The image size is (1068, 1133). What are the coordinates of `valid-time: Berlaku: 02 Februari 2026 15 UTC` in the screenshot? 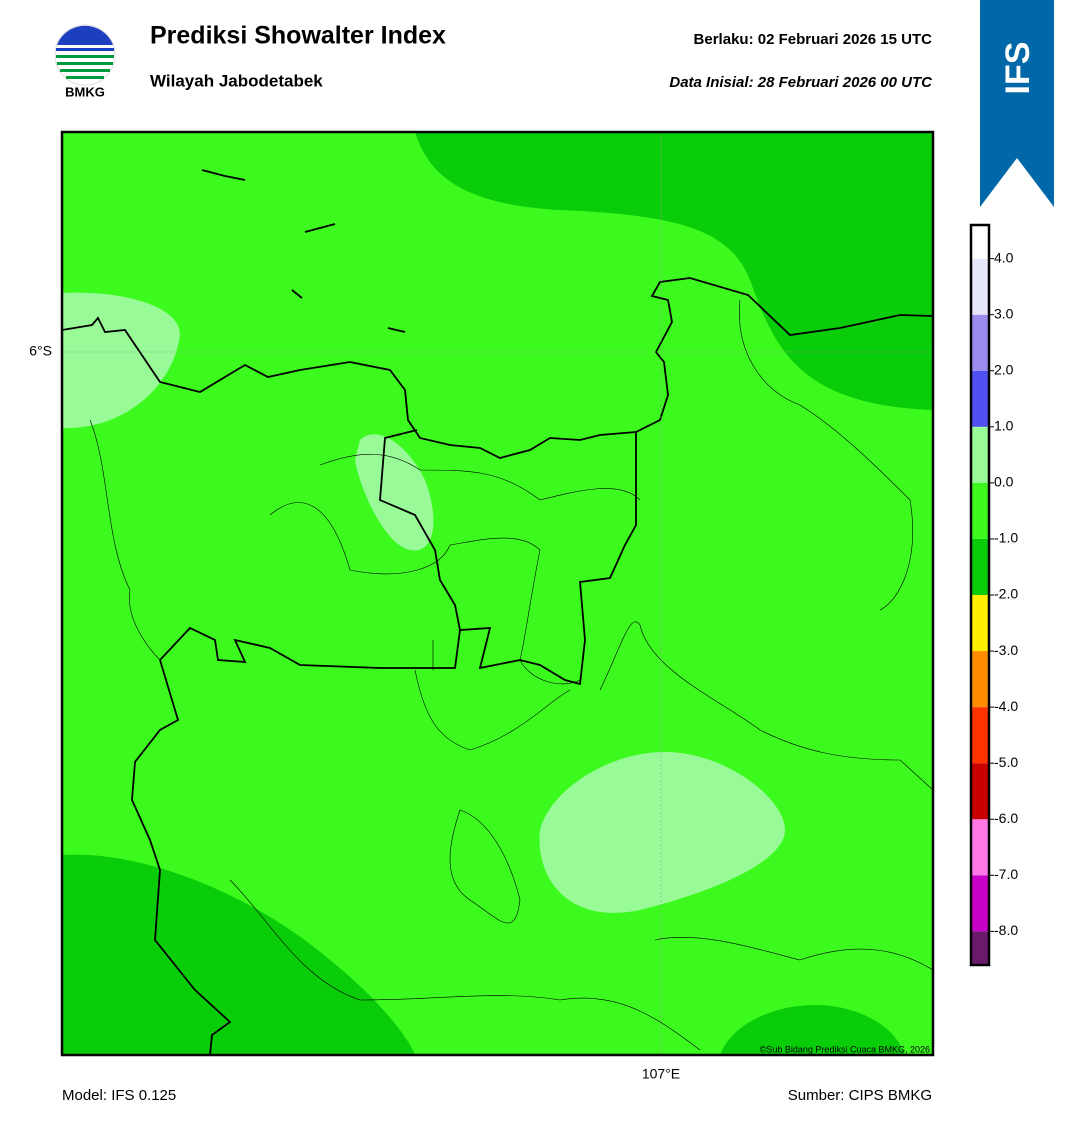 It's located at (813, 39).